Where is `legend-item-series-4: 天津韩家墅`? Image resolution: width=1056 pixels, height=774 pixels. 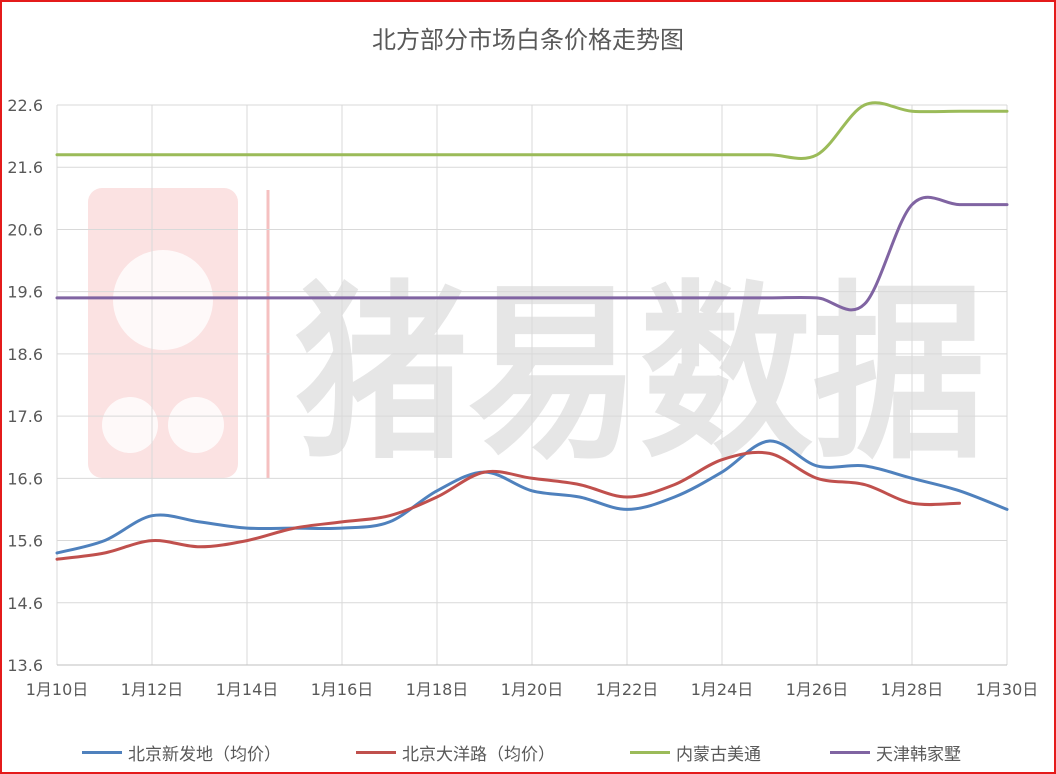 legend-item-series-4: 天津韩家墅 is located at coordinates (895, 752).